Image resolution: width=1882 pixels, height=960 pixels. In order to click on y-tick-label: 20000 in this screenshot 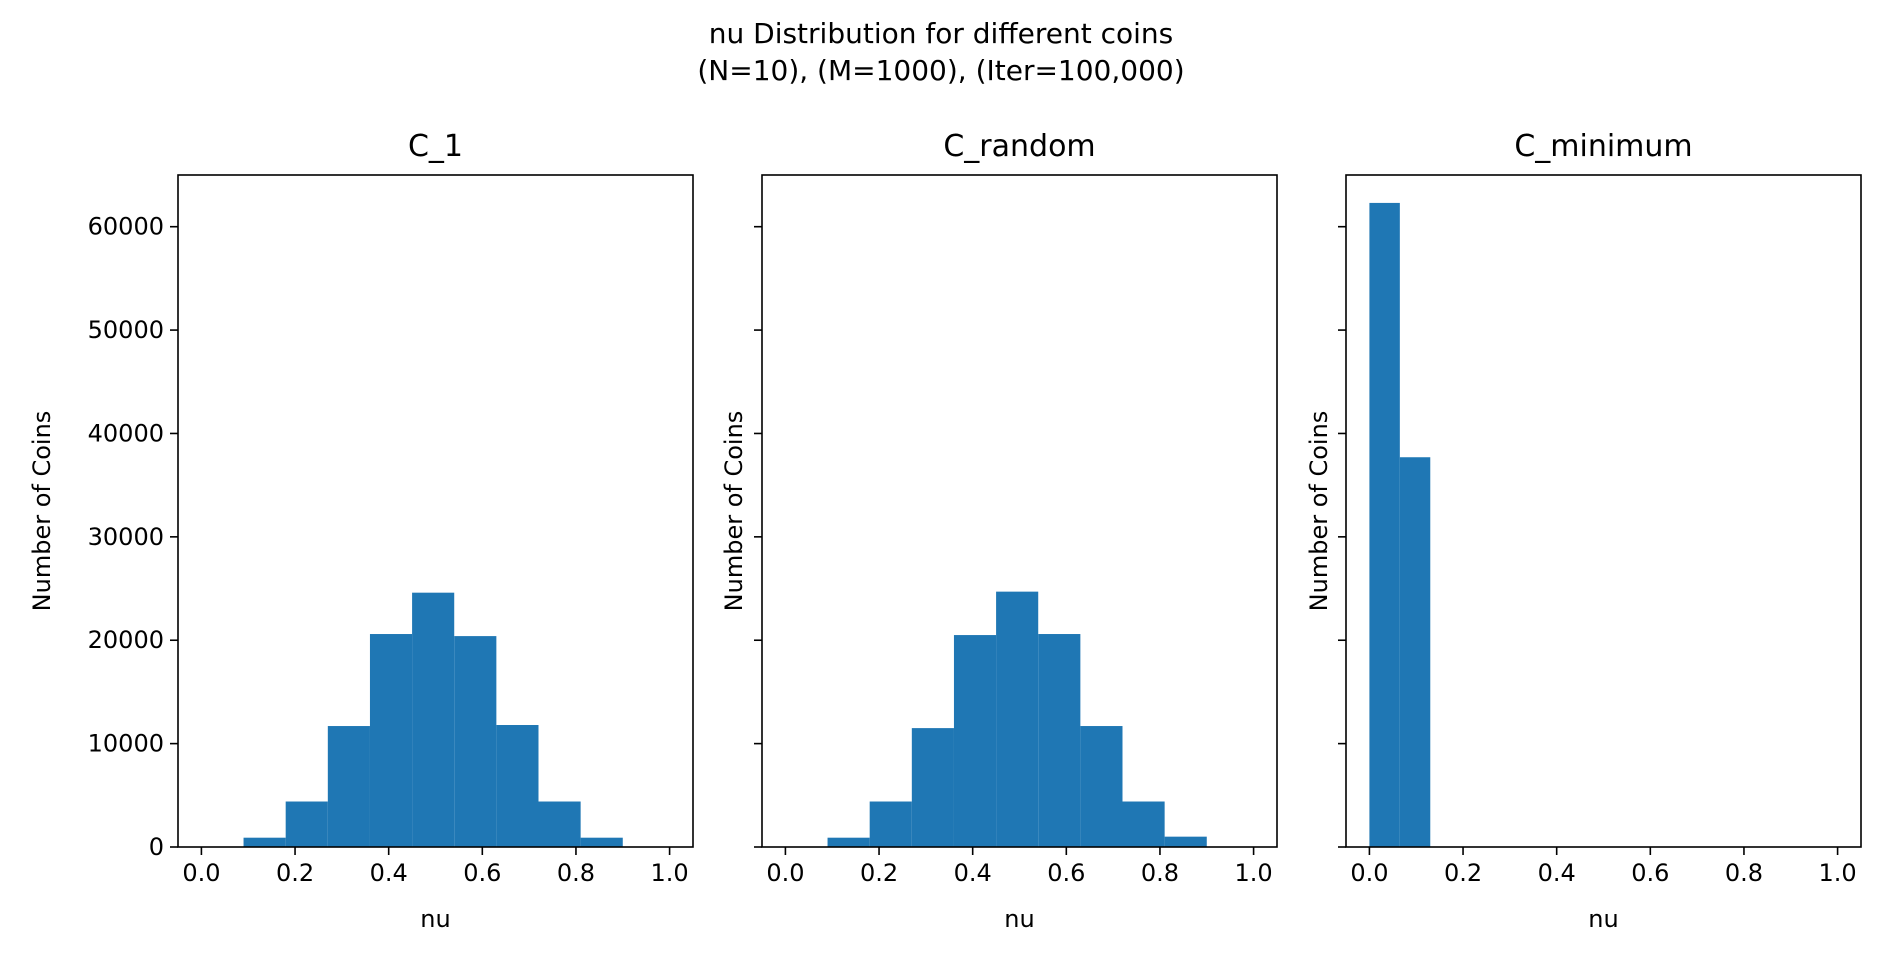, I will do `click(126, 640)`.